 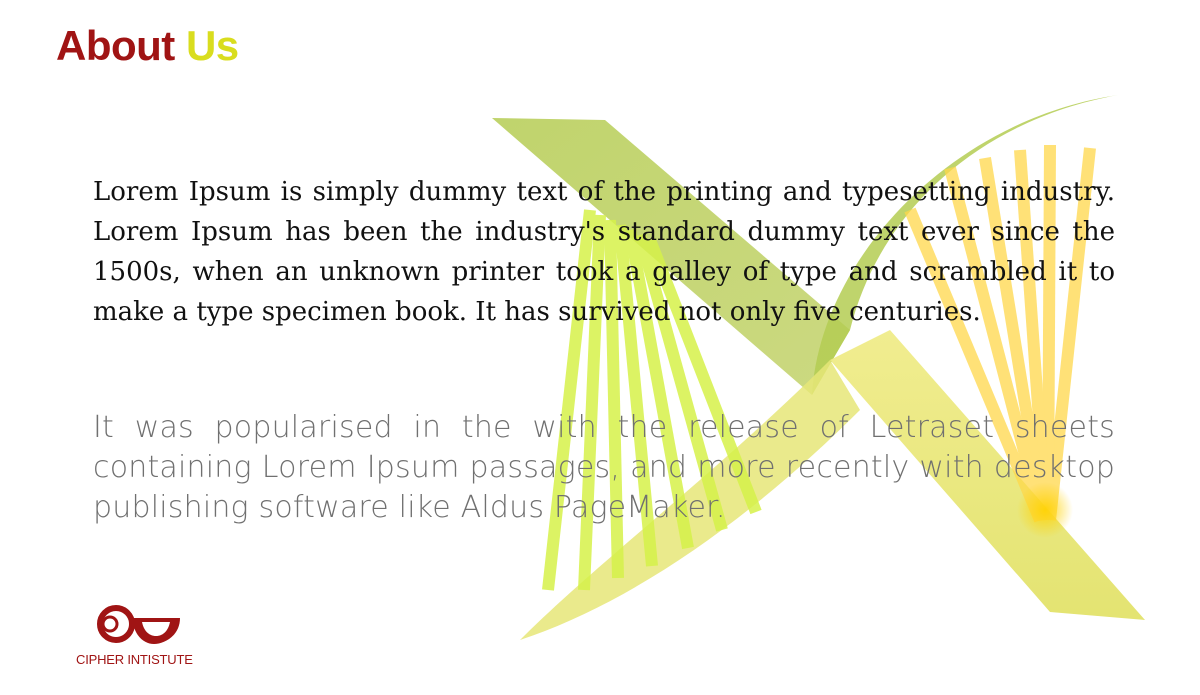 I want to click on title-word-us: Us, so click(x=212, y=45).